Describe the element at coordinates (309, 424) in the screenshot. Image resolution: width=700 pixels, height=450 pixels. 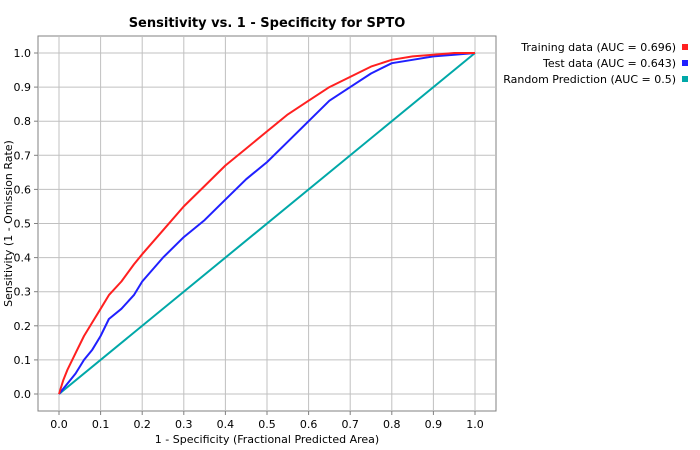
I see `x-tick-label: 0.6` at that location.